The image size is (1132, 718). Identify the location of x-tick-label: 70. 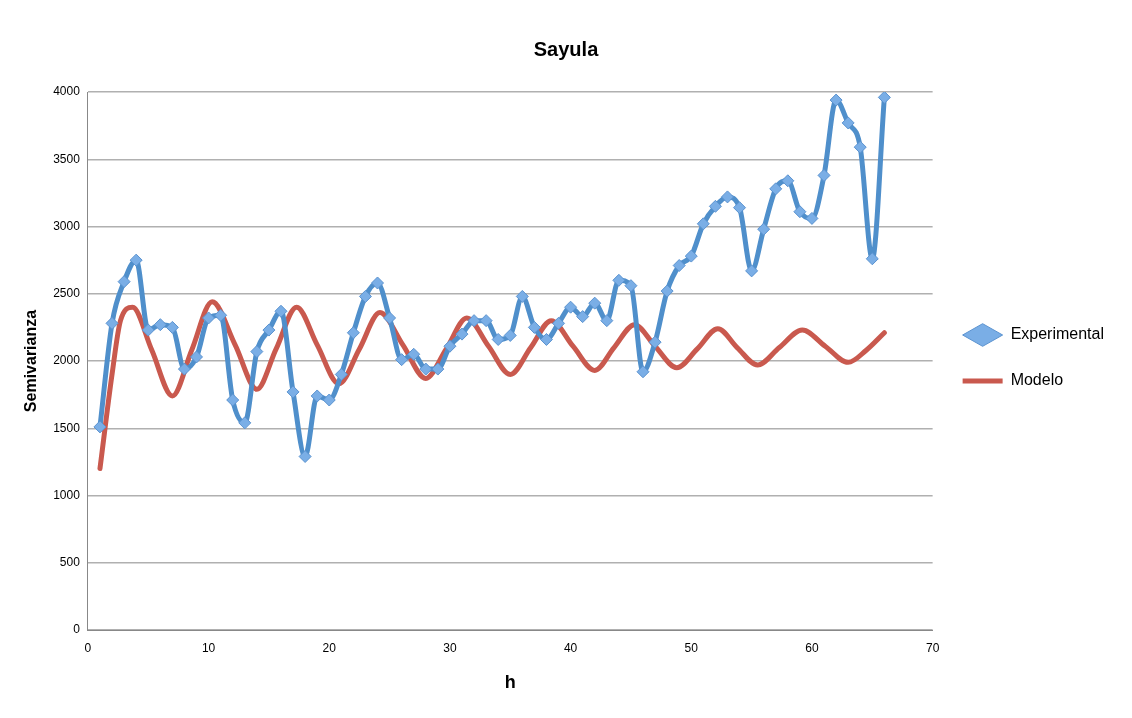
(932, 647).